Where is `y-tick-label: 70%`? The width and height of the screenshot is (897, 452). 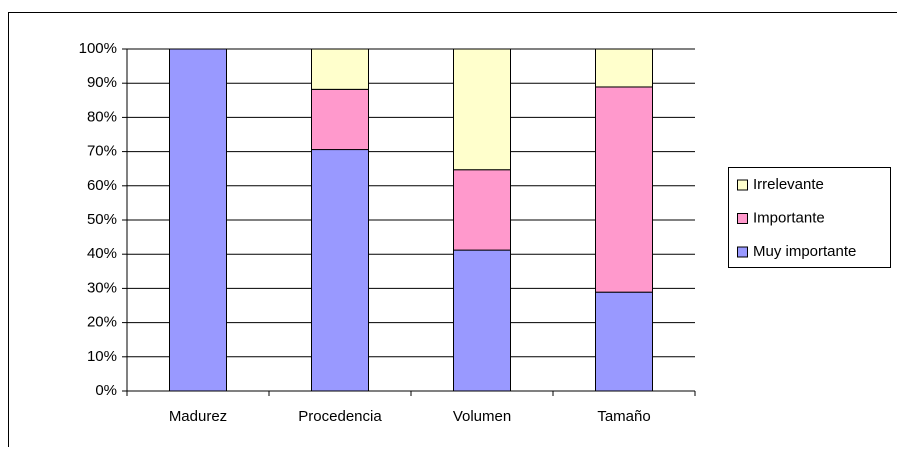
y-tick-label: 70% is located at coordinates (102, 151).